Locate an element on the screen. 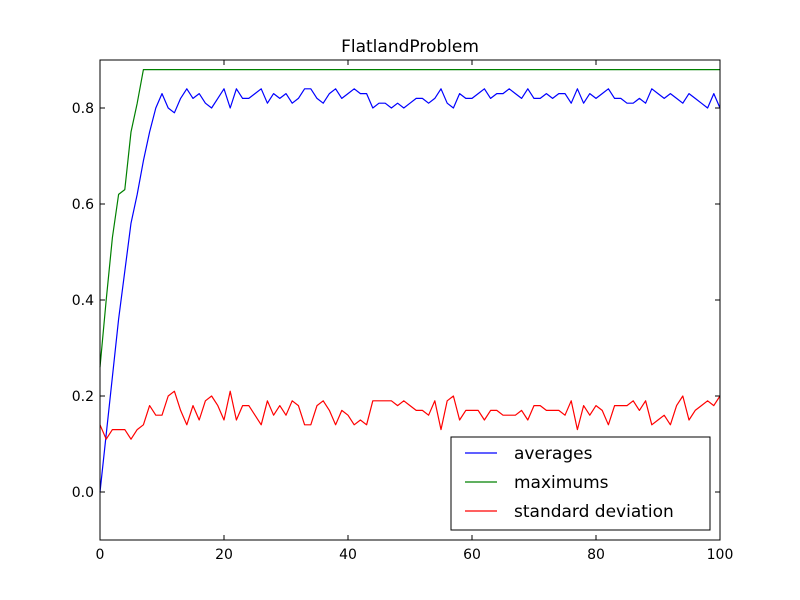 The width and height of the screenshot is (800, 600). legend-label: maximums is located at coordinates (561, 483).